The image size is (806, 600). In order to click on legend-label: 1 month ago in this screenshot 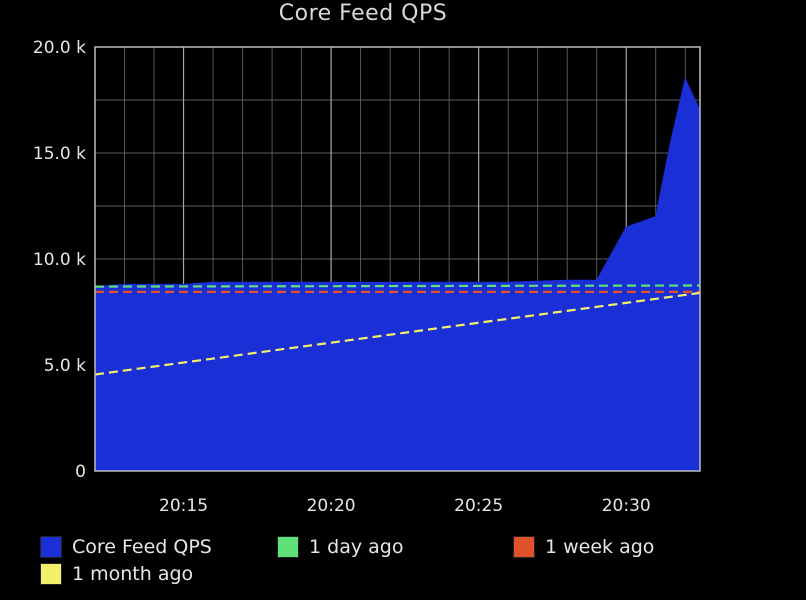, I will do `click(133, 574)`.